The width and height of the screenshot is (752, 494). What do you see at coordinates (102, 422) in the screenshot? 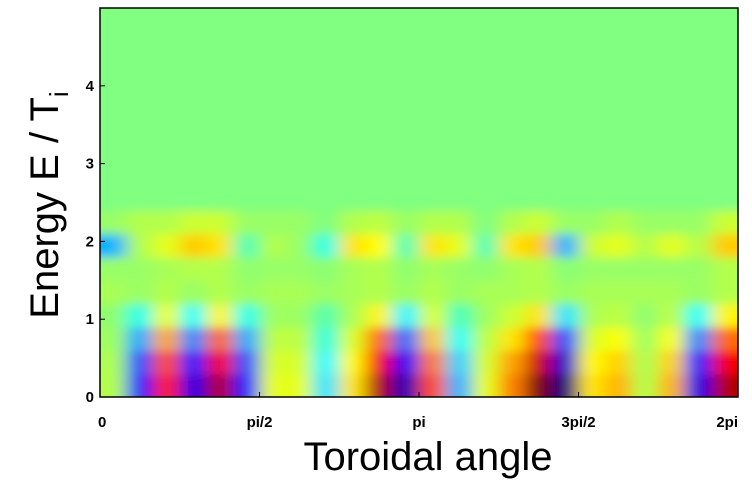
I see `x-tick-label: 0` at bounding box center [102, 422].